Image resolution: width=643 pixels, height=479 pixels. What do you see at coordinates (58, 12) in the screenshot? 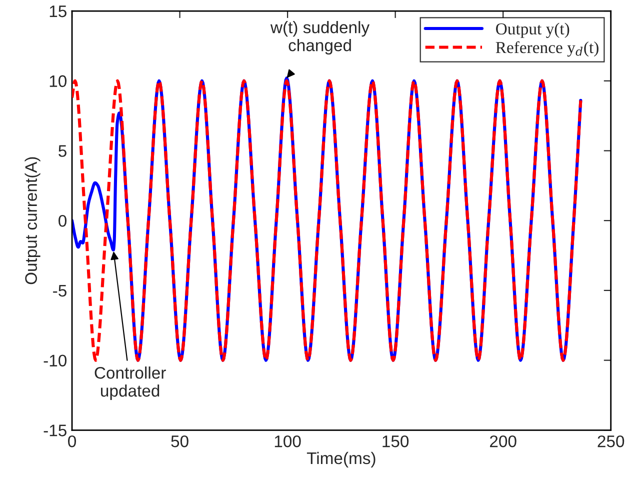
I see `y-tick-label: 15` at bounding box center [58, 12].